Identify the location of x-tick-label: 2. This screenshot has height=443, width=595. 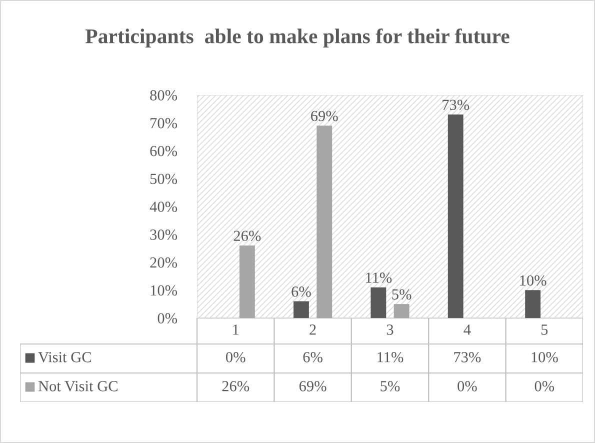
(313, 329).